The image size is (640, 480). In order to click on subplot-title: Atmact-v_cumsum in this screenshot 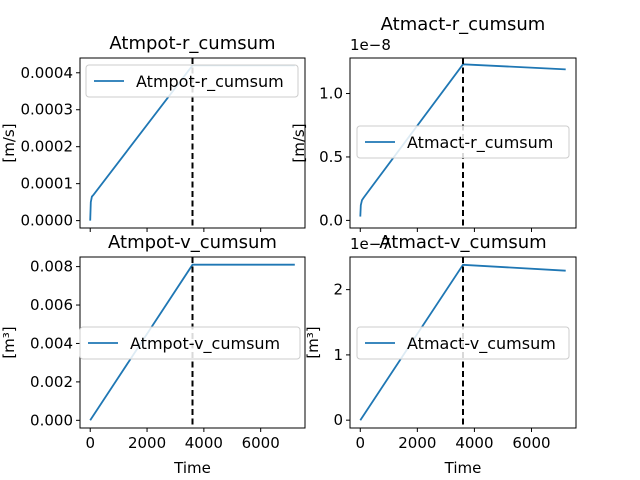, I will do `click(462, 242)`.